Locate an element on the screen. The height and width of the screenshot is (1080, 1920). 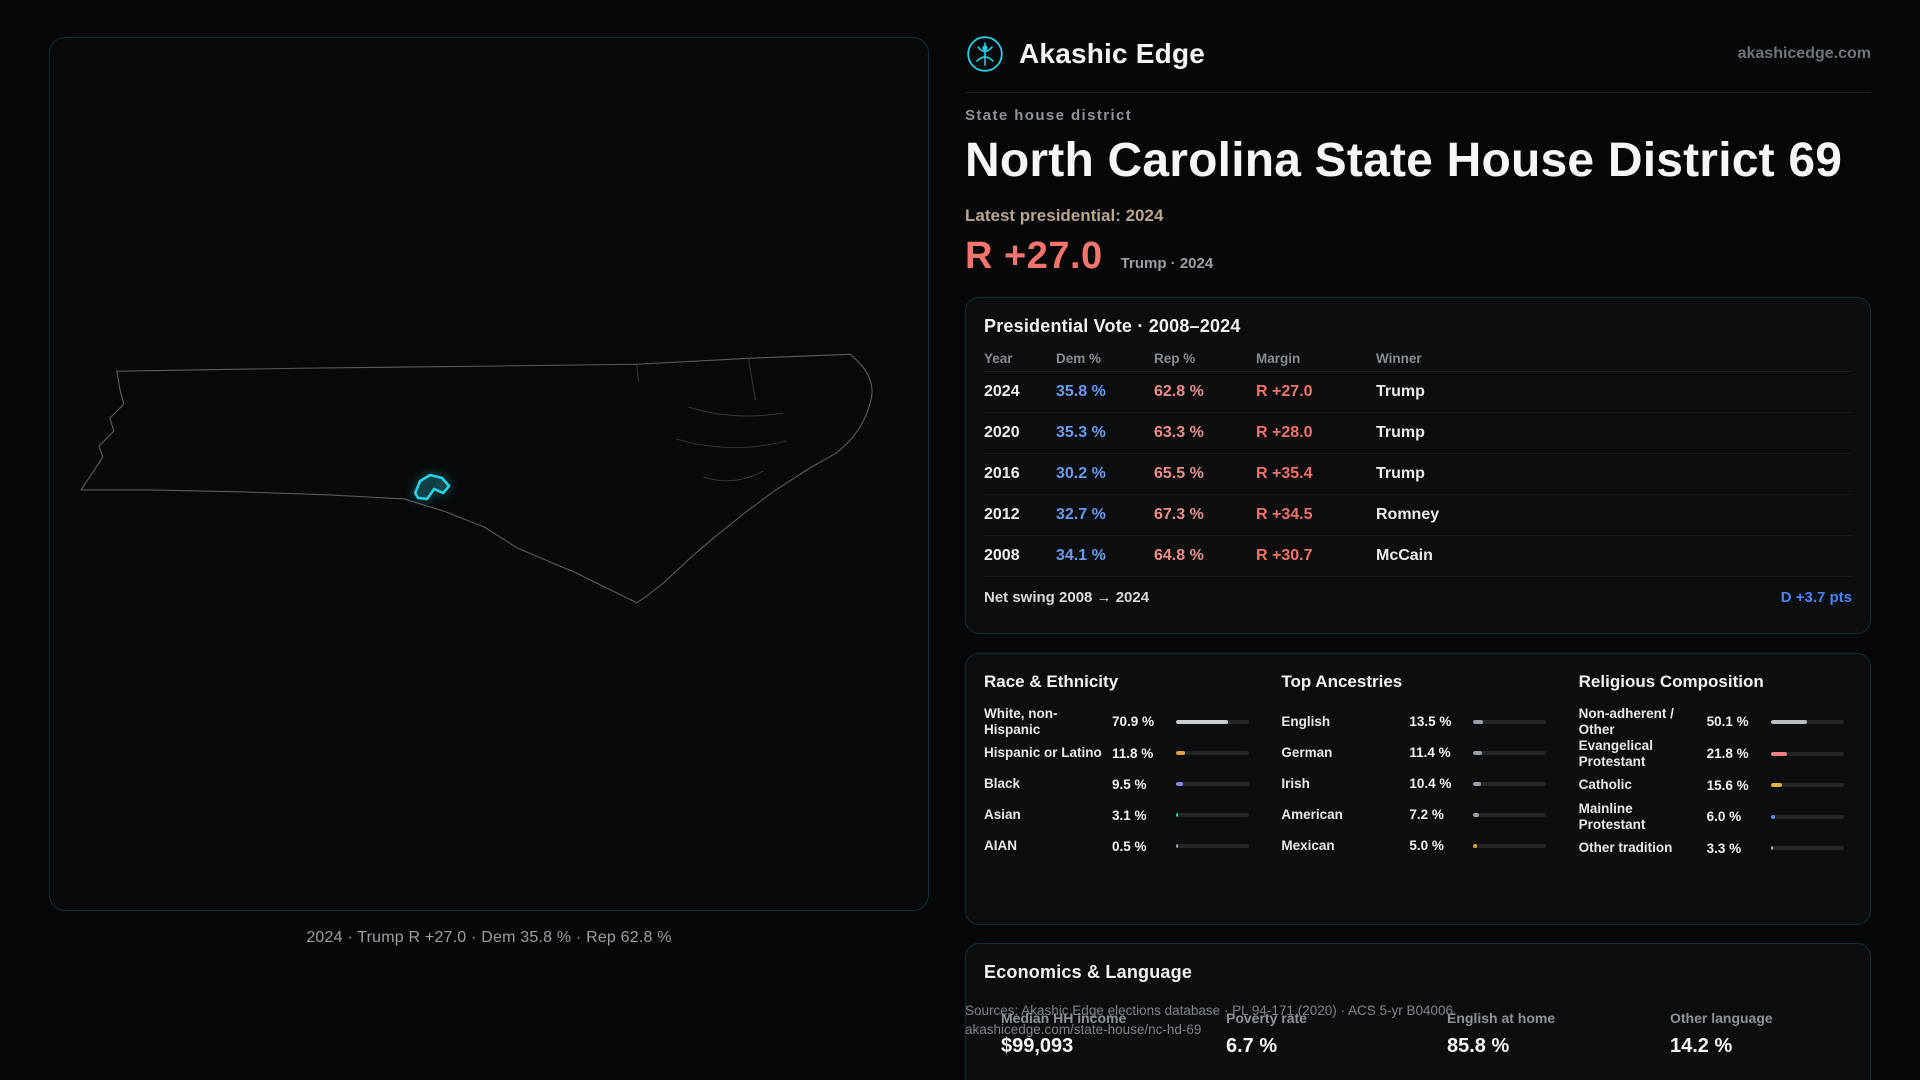
cell-margin: R +28.0 is located at coordinates (1284, 432).